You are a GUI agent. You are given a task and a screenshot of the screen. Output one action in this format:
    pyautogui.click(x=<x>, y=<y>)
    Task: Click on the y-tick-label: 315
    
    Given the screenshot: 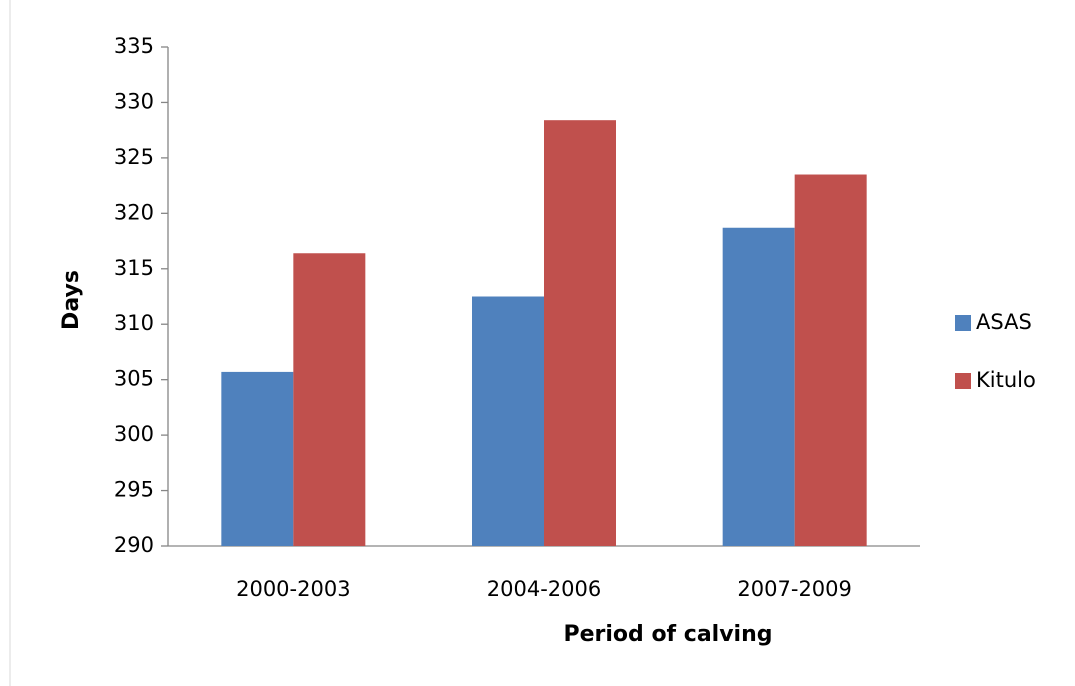 What is the action you would take?
    pyautogui.click(x=134, y=268)
    